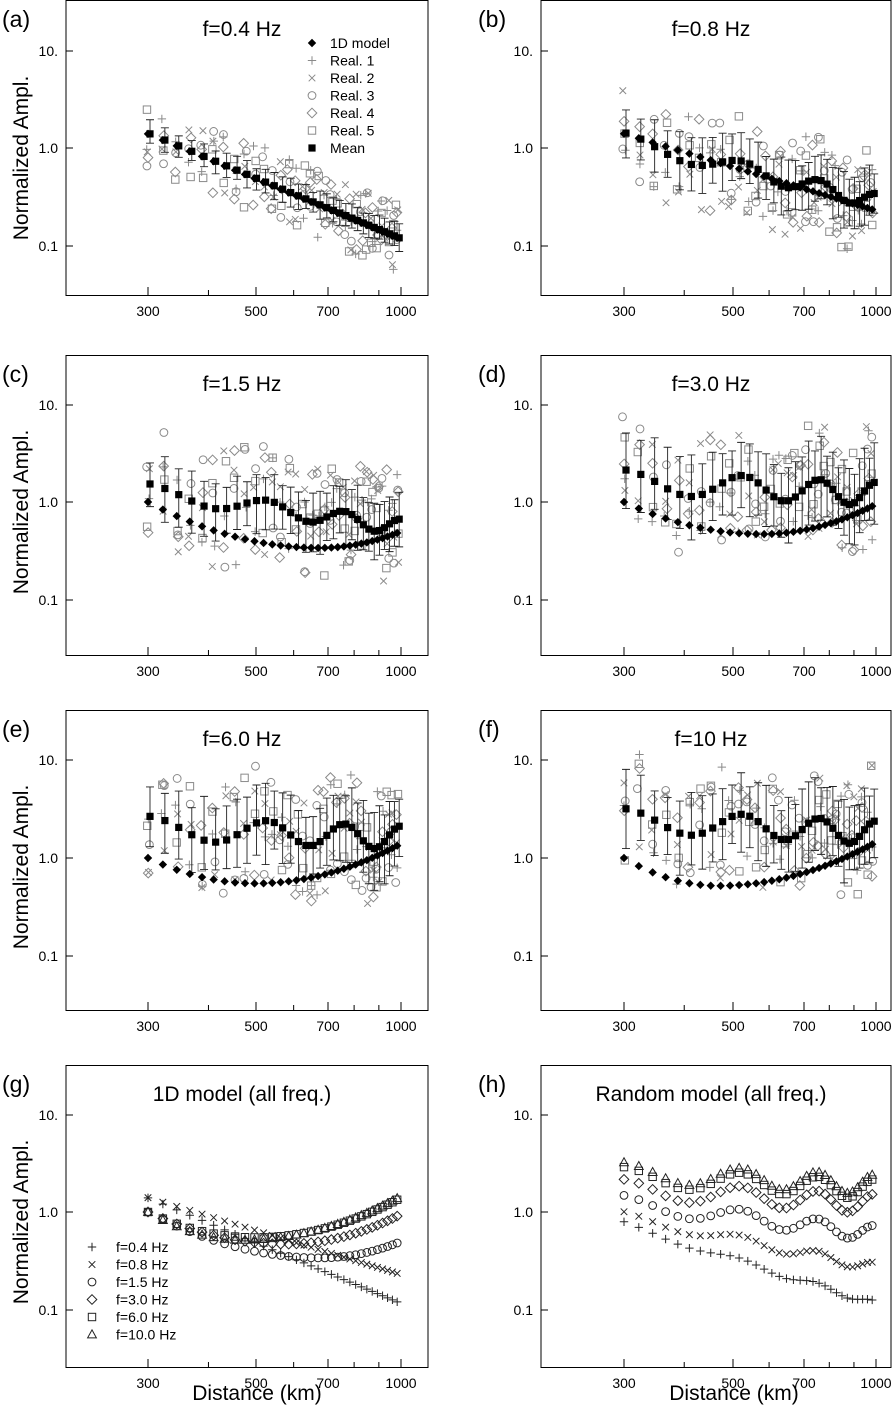 The height and width of the screenshot is (1413, 896). Describe the element at coordinates (804, 311) in the screenshot. I see `x-tick-label-b-2: 700` at that location.